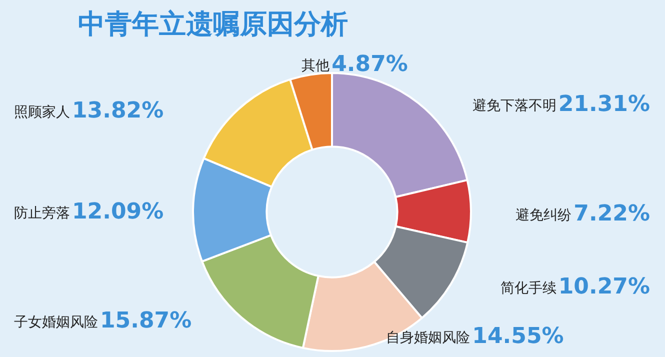 The width and height of the screenshot is (665, 357). Describe the element at coordinates (612, 213) in the screenshot. I see `data-label: 7.22%` at that location.